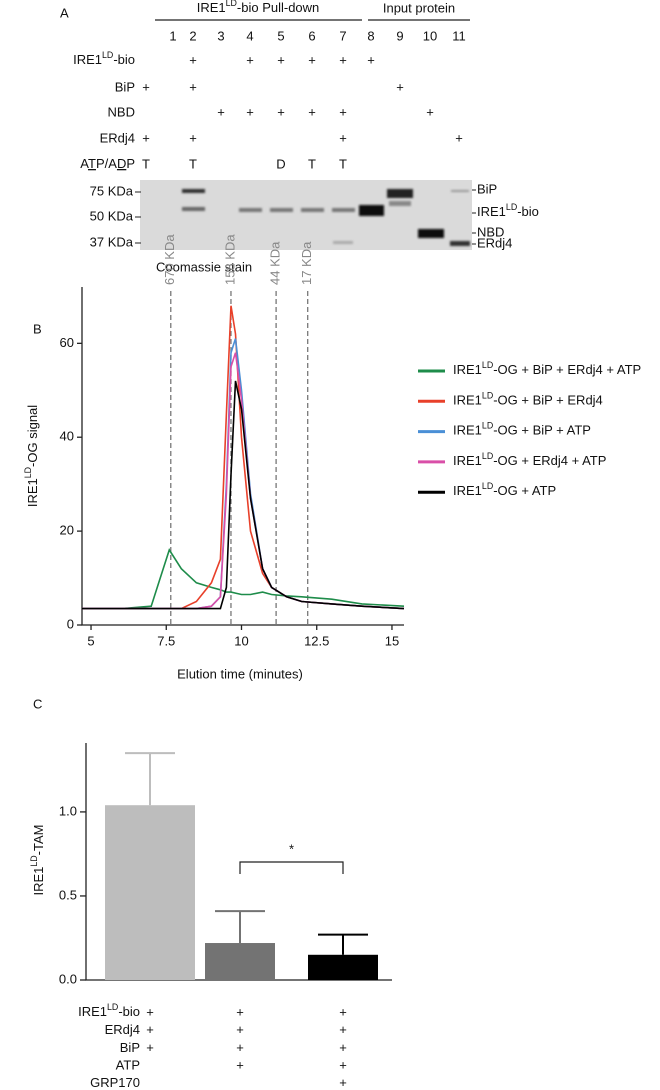 This screenshot has width=660, height=1090. What do you see at coordinates (70, 623) in the screenshot?
I see `y-tick-label: 0` at bounding box center [70, 623].